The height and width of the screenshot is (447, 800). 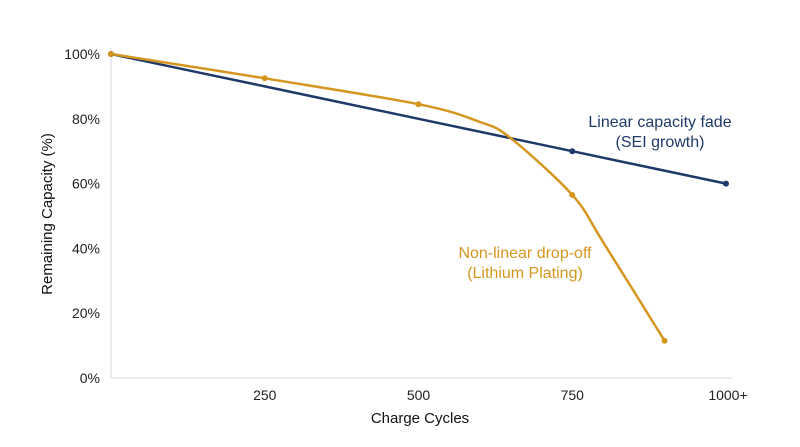 I want to click on x-tick-label: 250, so click(x=265, y=395).